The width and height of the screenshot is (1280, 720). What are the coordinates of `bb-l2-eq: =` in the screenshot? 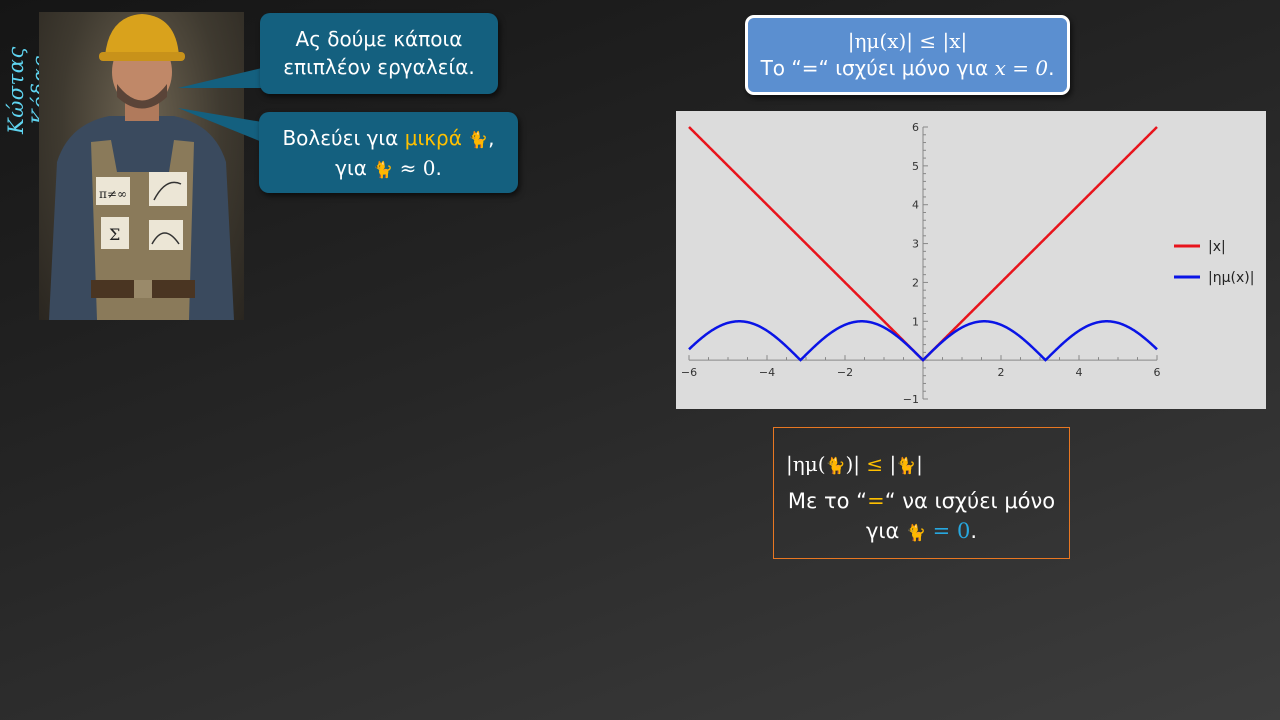 It's located at (876, 501).